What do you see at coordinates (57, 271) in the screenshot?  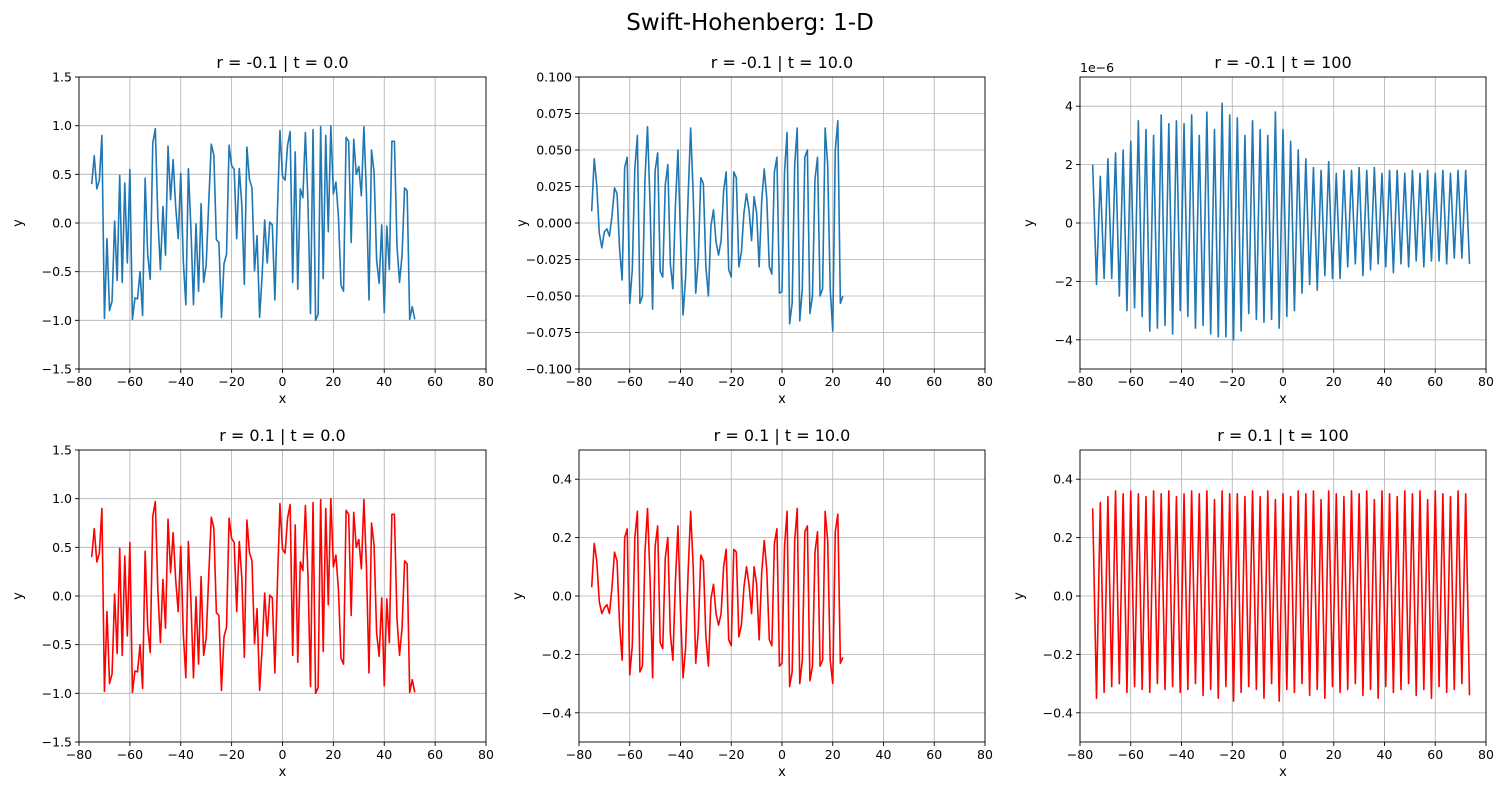 I see `y-tick-label: −0.5` at bounding box center [57, 271].